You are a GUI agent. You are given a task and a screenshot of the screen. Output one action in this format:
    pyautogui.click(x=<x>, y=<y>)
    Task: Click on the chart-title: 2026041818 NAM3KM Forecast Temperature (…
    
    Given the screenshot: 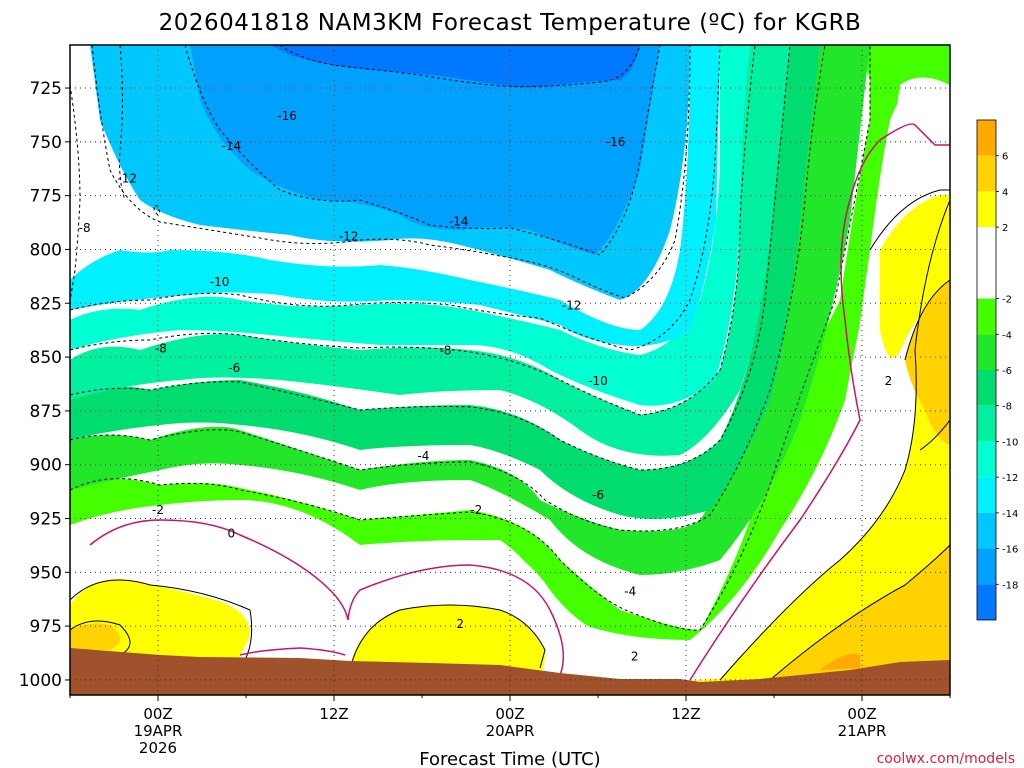 What is the action you would take?
    pyautogui.click(x=510, y=23)
    